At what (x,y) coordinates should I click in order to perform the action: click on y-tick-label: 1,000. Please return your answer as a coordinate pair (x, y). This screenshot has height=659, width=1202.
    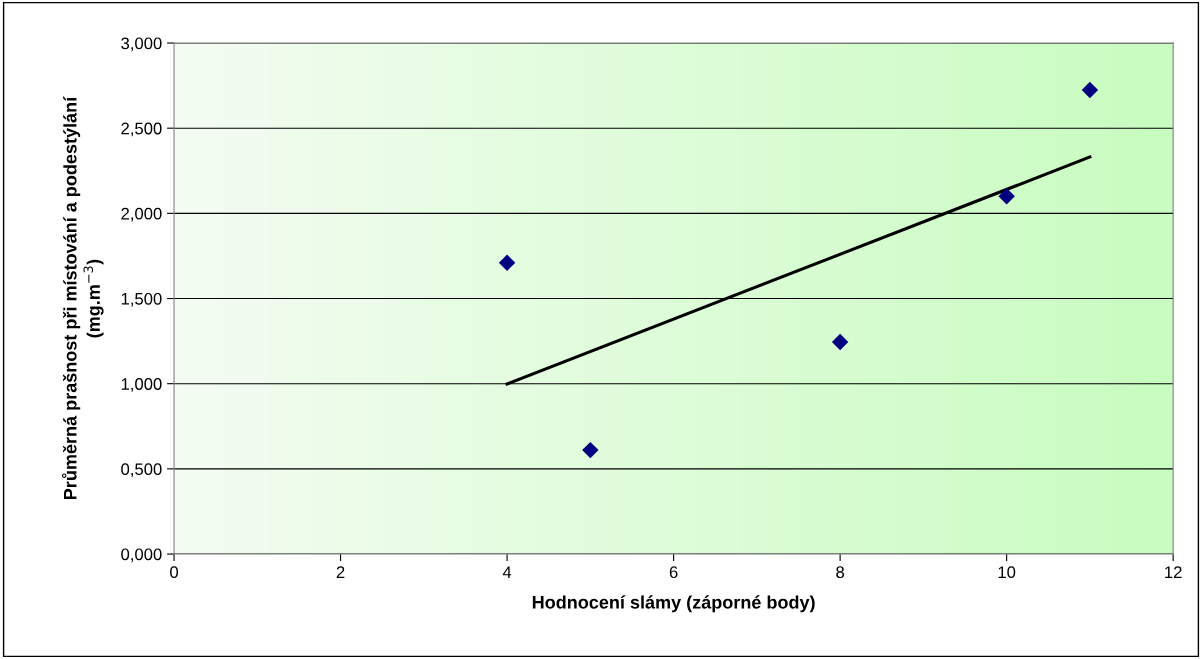
    Looking at the image, I should click on (141, 385).